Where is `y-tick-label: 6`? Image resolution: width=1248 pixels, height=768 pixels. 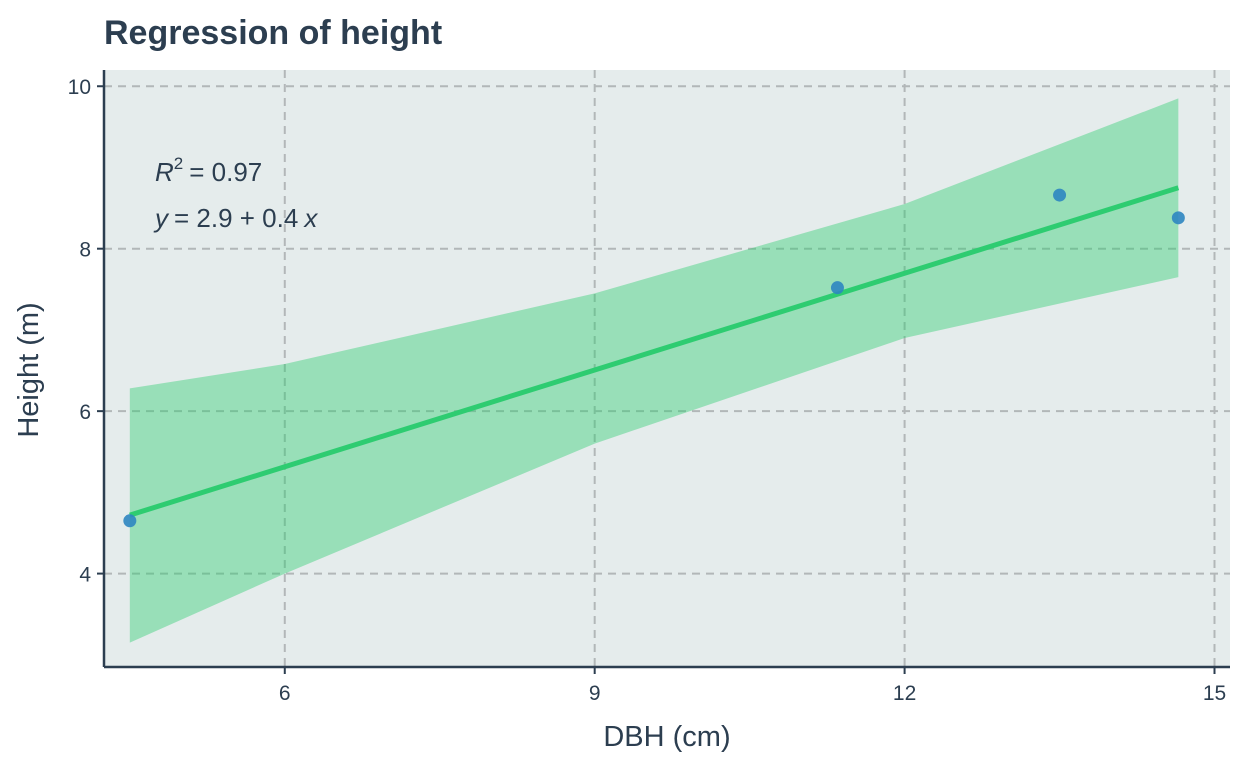 y-tick-label: 6 is located at coordinates (85, 412).